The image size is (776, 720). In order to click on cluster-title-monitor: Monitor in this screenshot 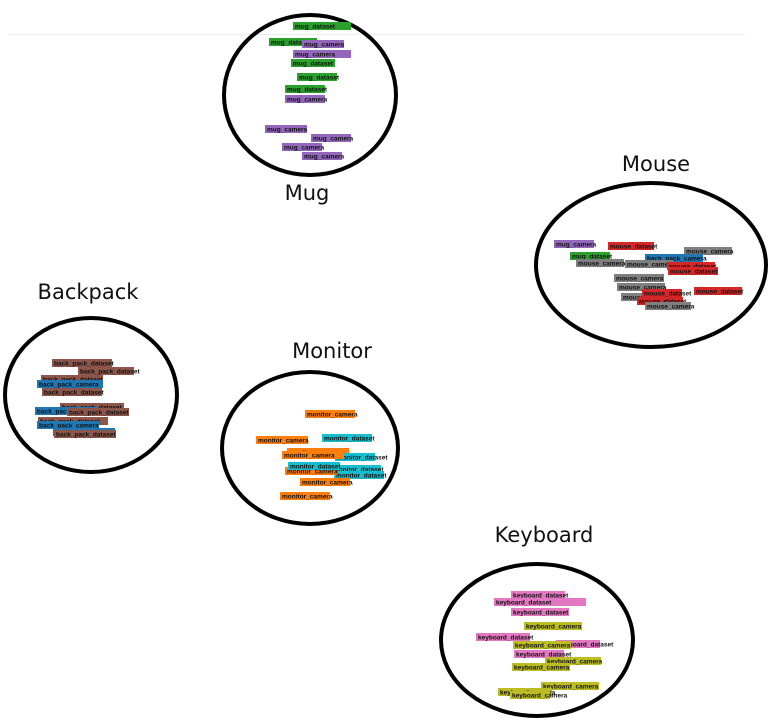, I will do `click(332, 351)`.